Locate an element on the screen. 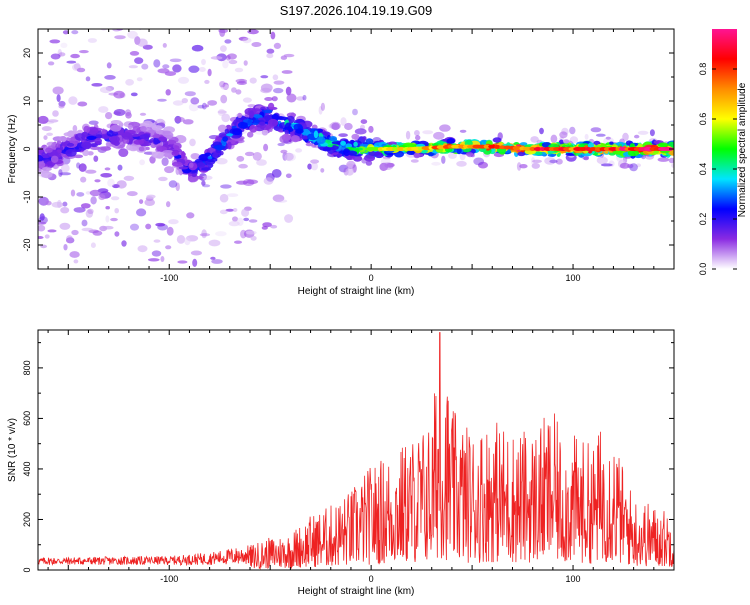 The height and width of the screenshot is (605, 750). snr-ytick-label: 800 is located at coordinates (27, 367).